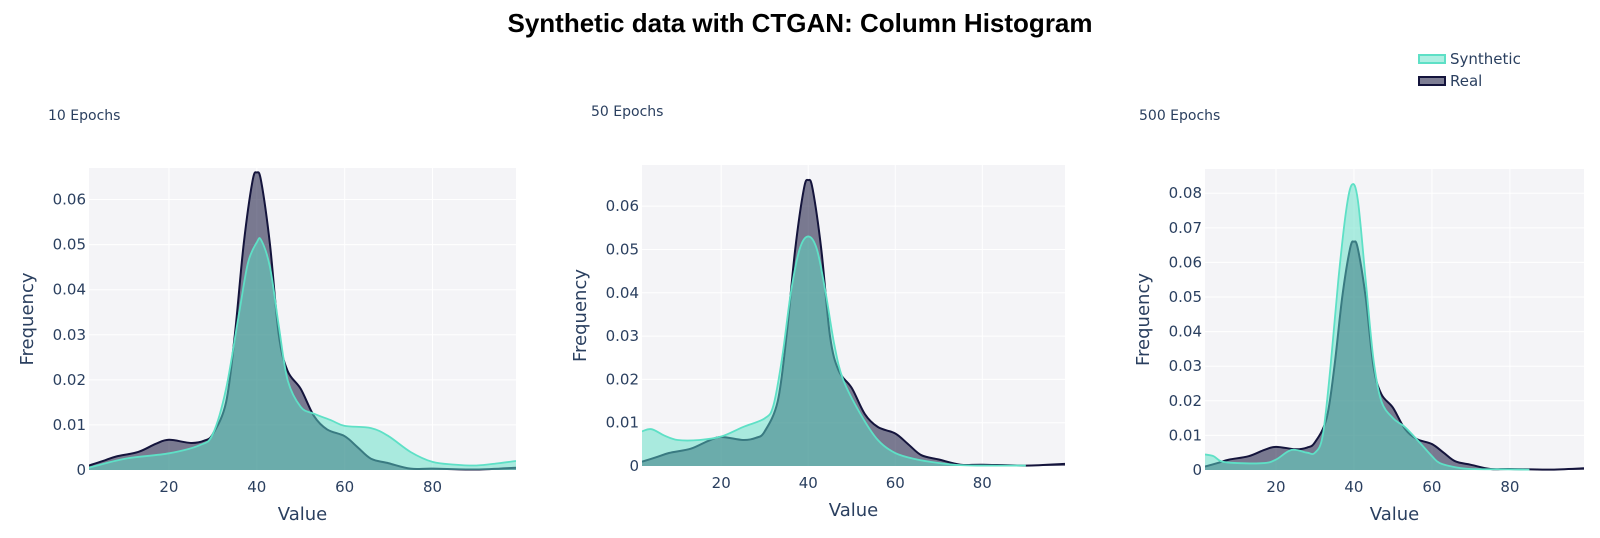 Image resolution: width=1600 pixels, height=538 pixels. I want to click on legend: Synthetic Real, so click(1469, 70).